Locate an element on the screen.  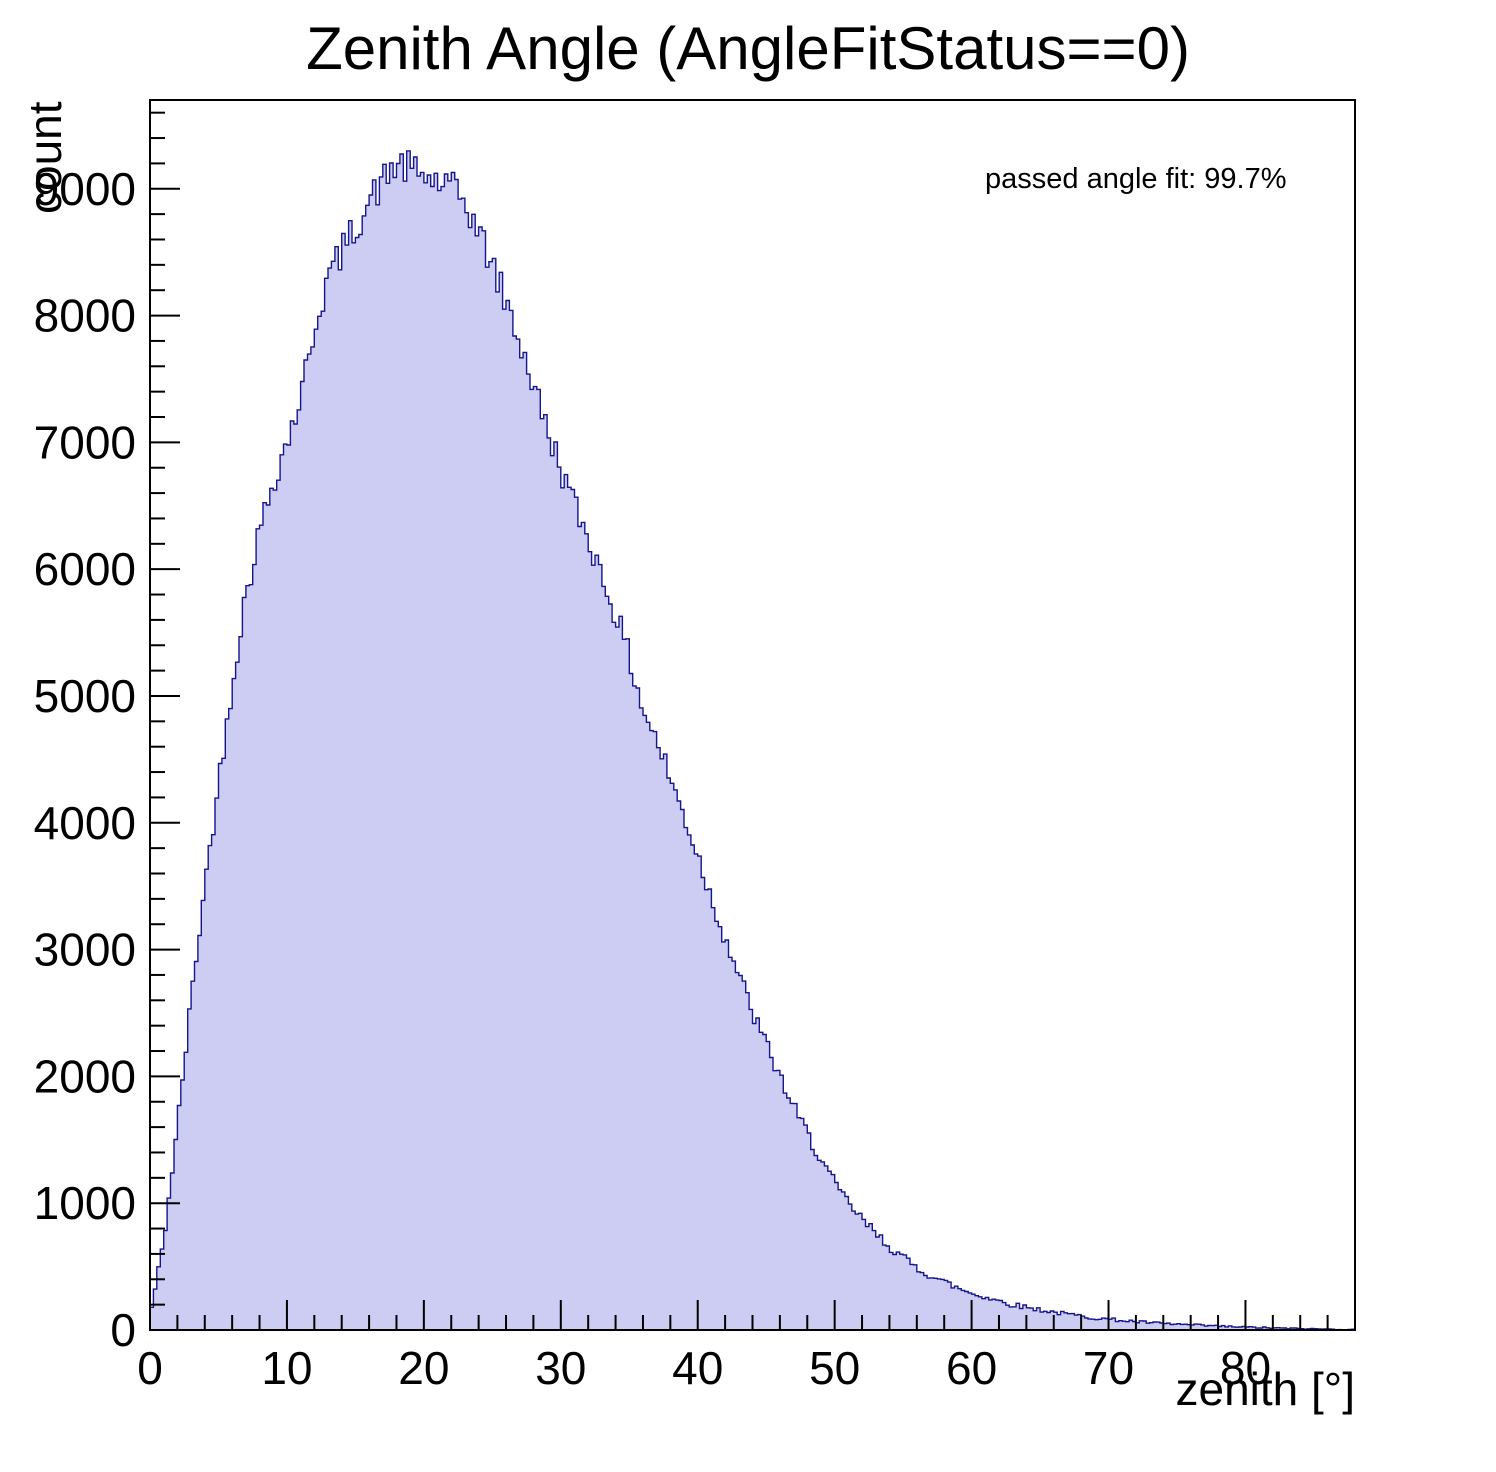
y-tick-label: 9000 is located at coordinates (85, 189).